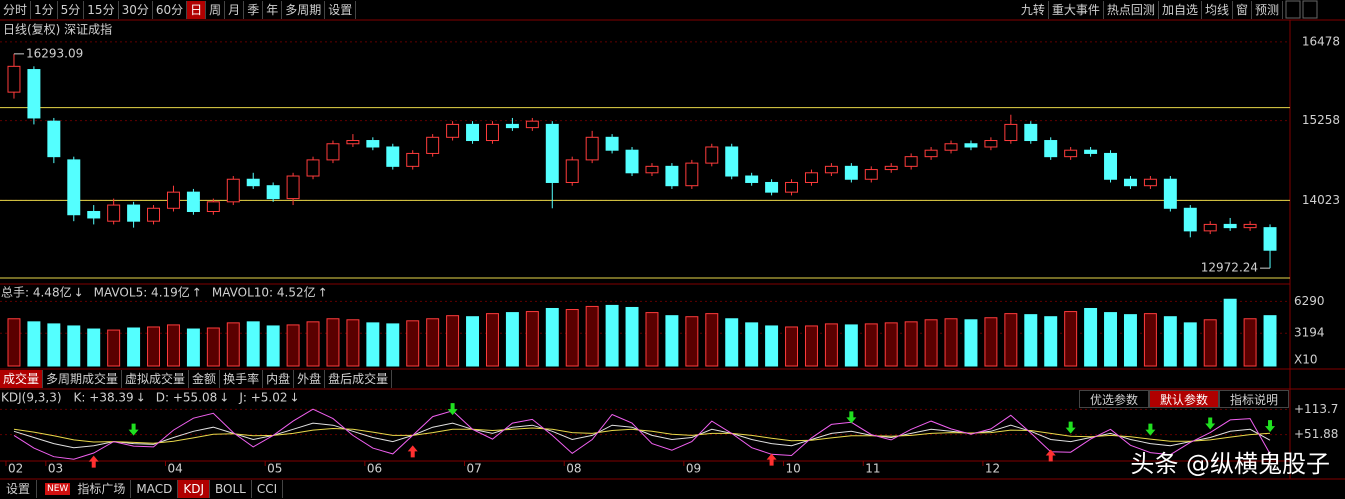 This screenshot has height=499, width=1345. What do you see at coordinates (1217, 10) in the screenshot?
I see `tab: 均线` at bounding box center [1217, 10].